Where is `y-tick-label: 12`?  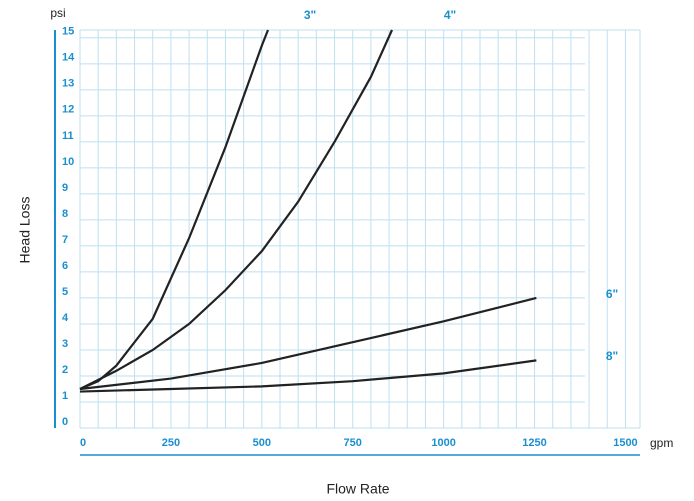 y-tick-label: 12 is located at coordinates (68, 110).